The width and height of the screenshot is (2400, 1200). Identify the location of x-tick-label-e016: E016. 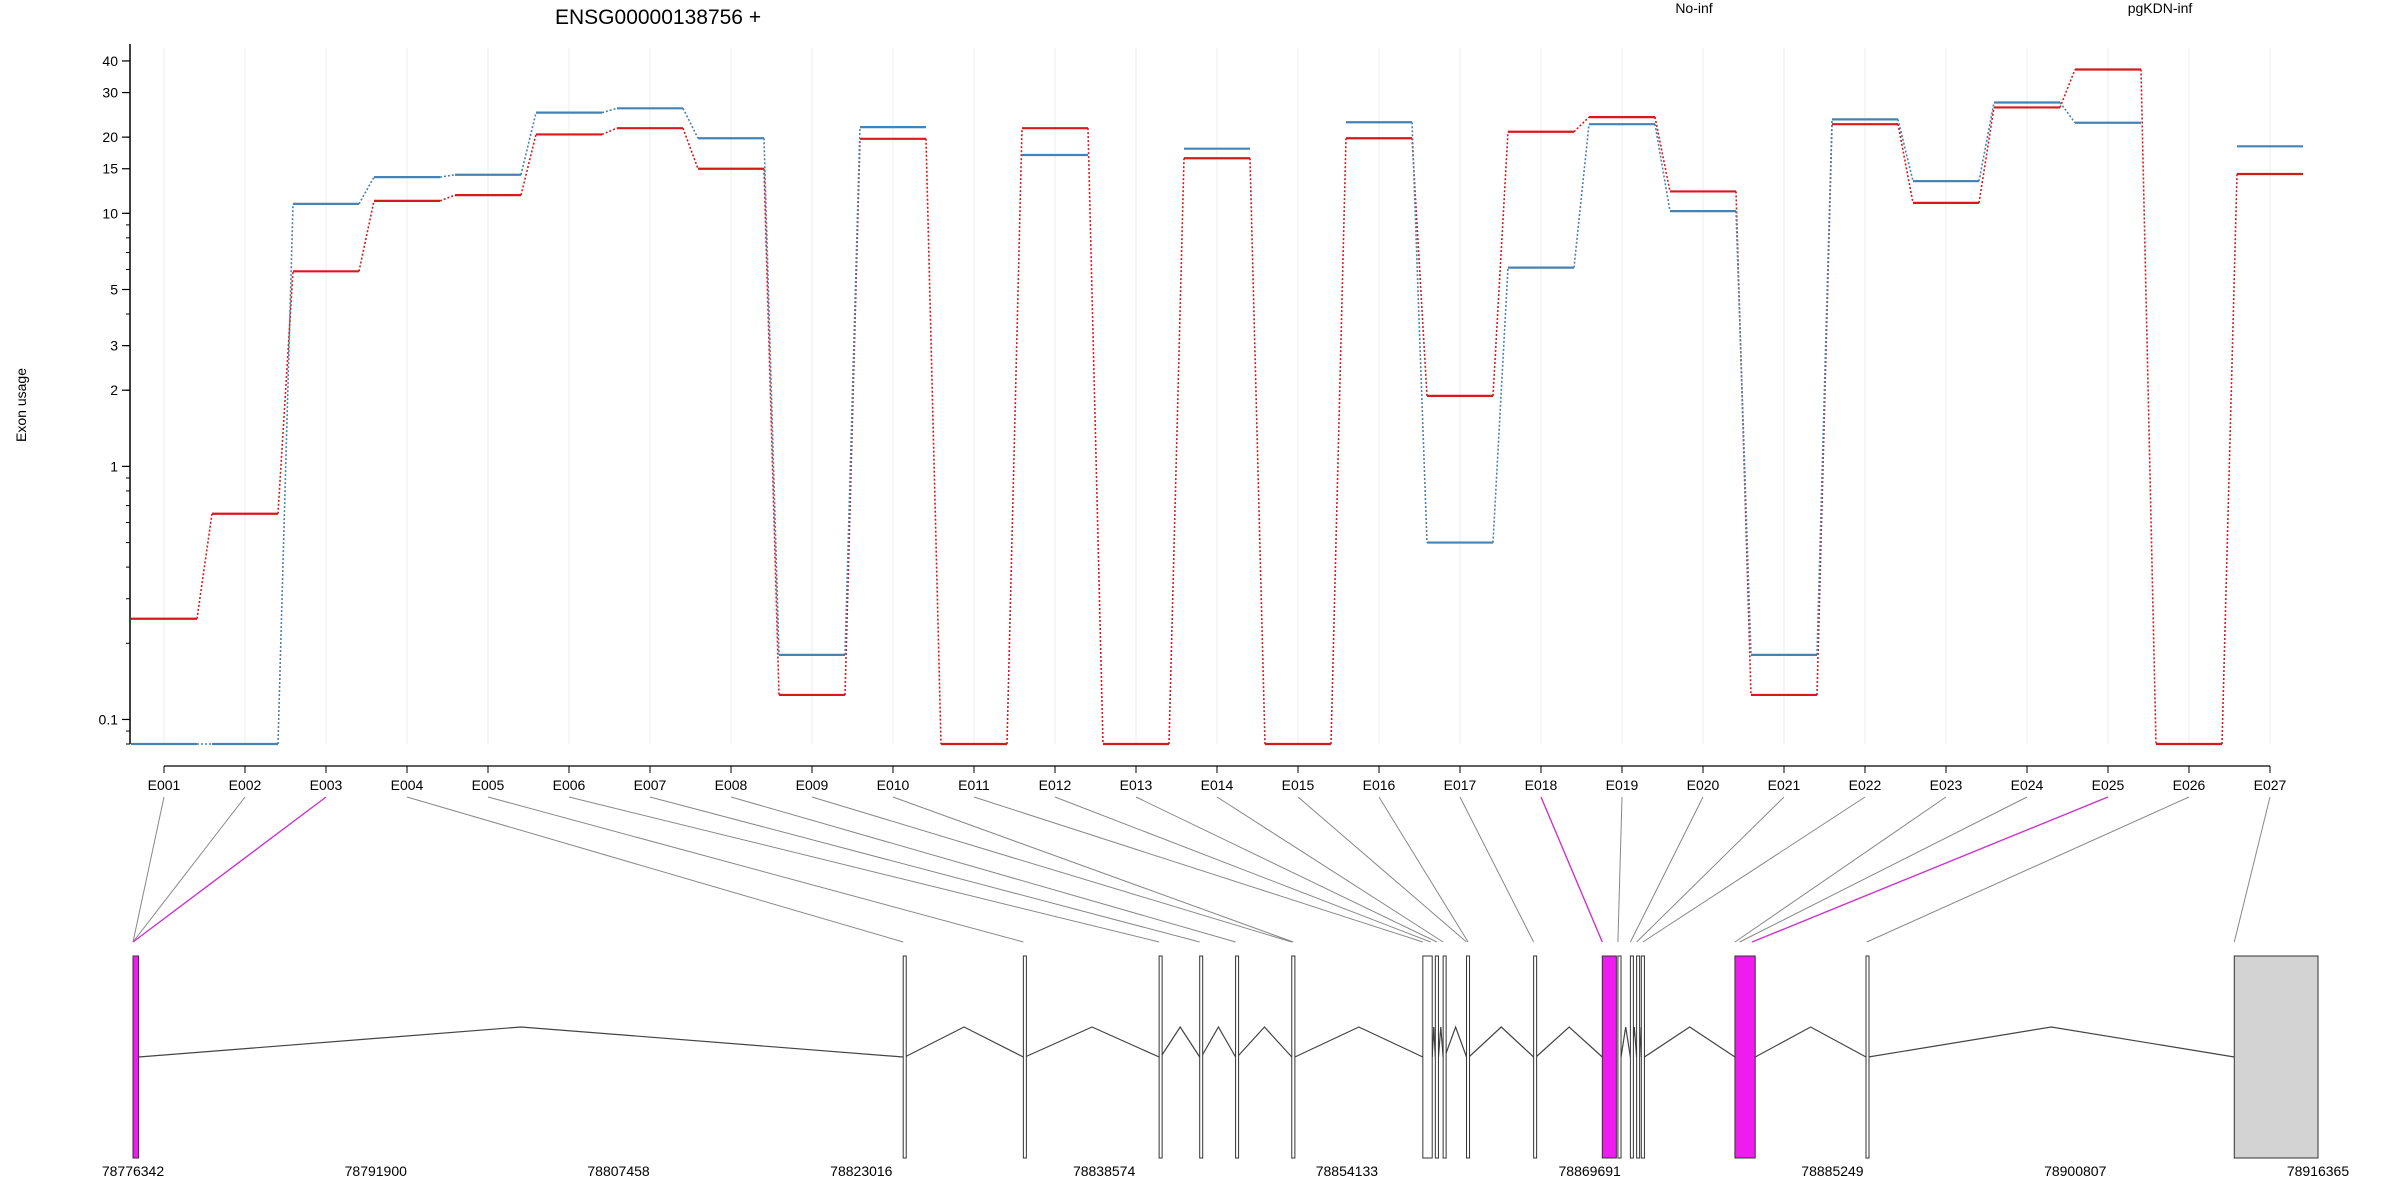
(1379, 785).